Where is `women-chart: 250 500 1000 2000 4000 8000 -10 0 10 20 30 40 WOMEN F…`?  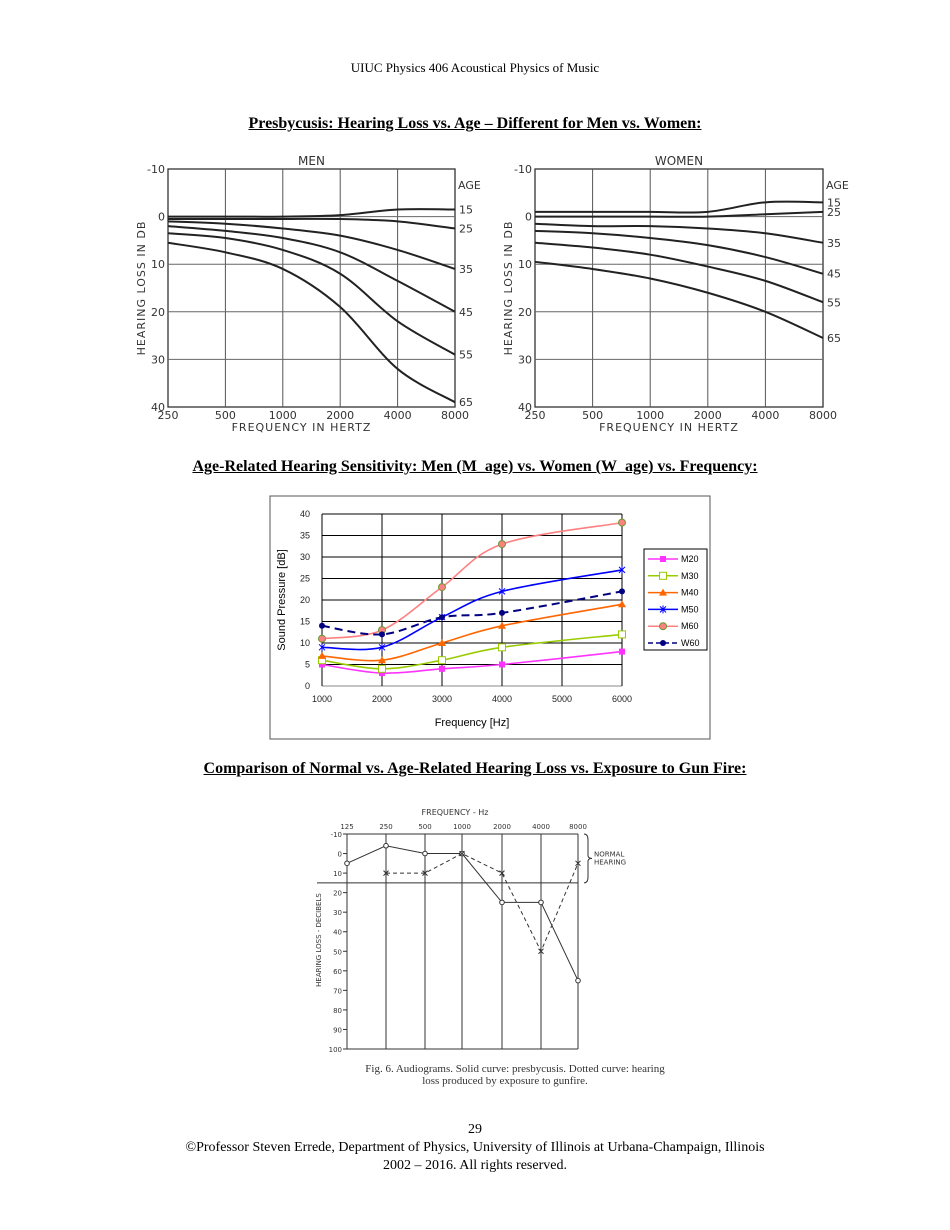
women-chart: 250 500 1000 2000 4000 8000 -10 0 10 20 30 40 WOMEN F… is located at coordinates (675, 294).